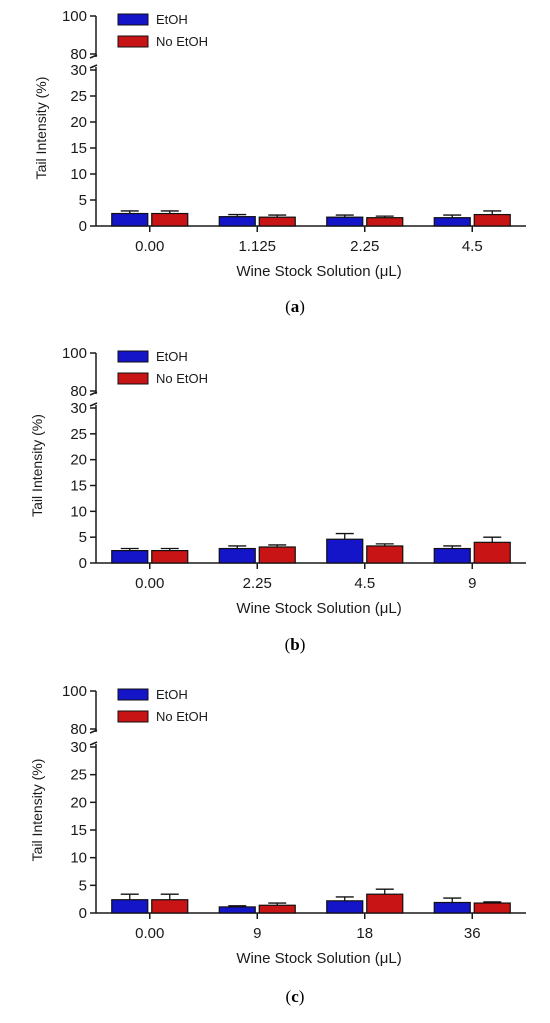  Describe the element at coordinates (295, 996) in the screenshot. I see `panel-label: (c)` at that location.